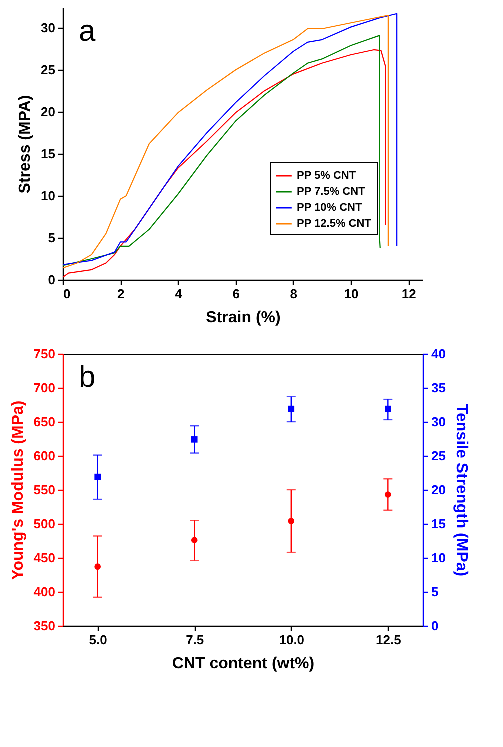 The height and width of the screenshot is (747, 503). I want to click on y-tick-label: 450, so click(45, 558).